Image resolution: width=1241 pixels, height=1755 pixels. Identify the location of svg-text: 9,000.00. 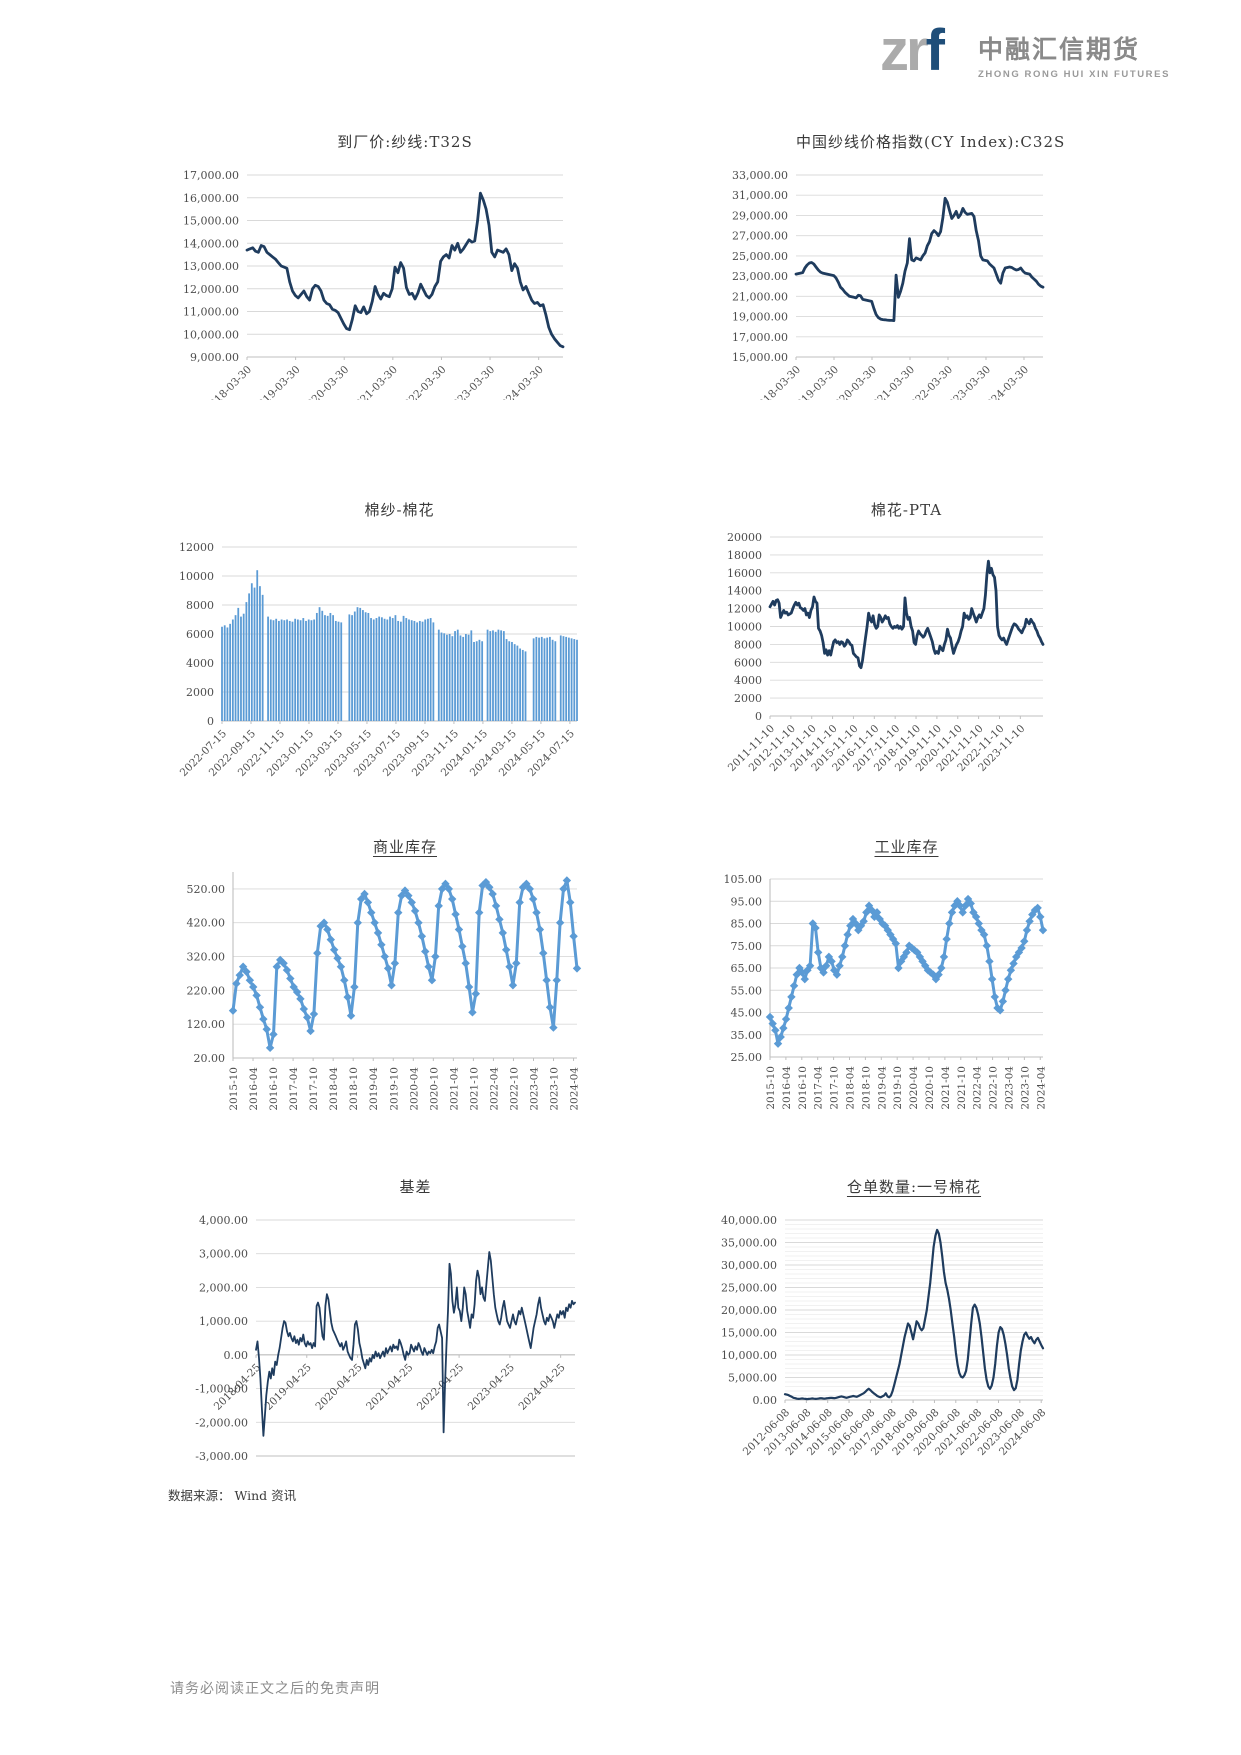
(214, 357).